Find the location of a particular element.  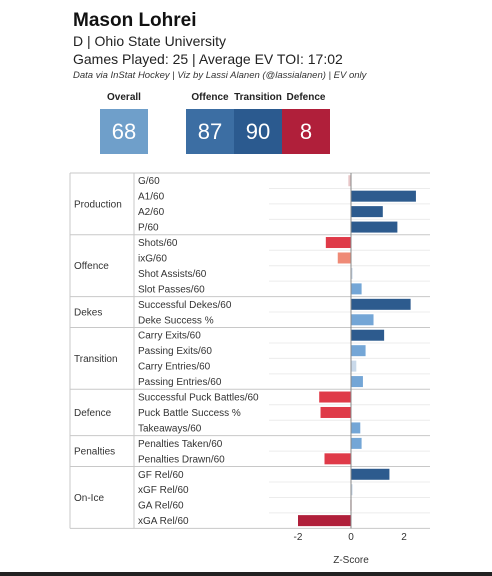

x-tick-label: -2 is located at coordinates (298, 537).